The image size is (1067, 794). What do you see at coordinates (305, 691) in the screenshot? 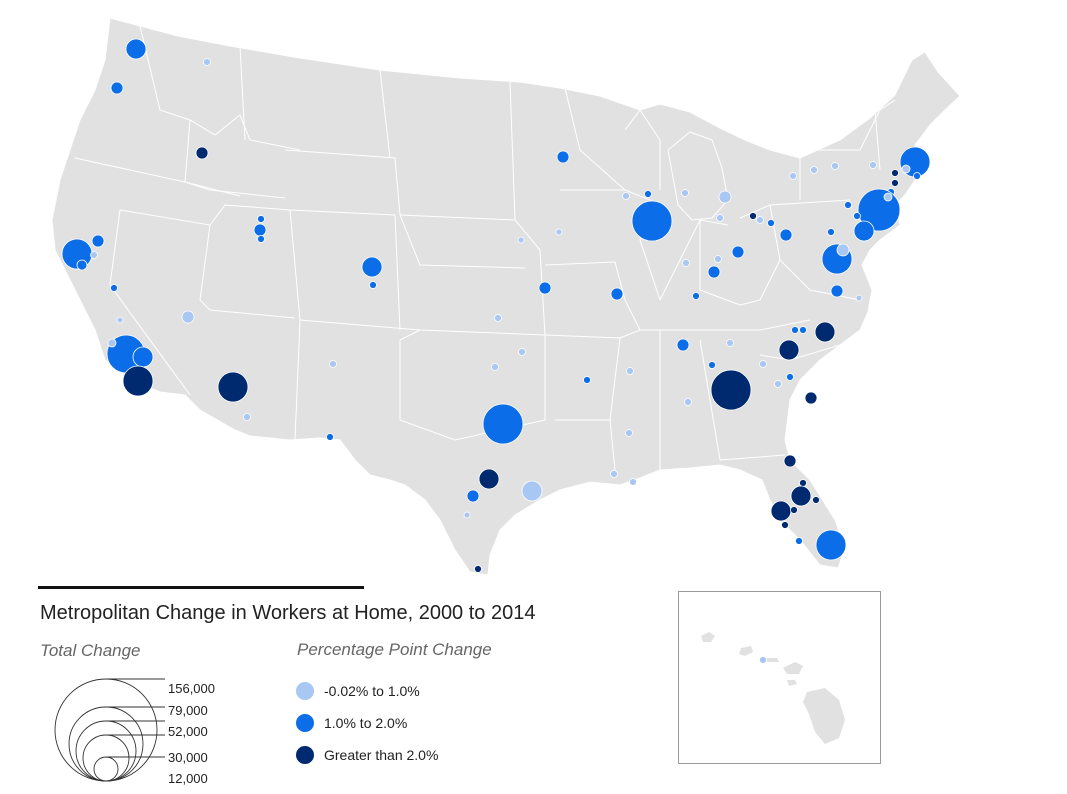
I see `light-swatch` at bounding box center [305, 691].